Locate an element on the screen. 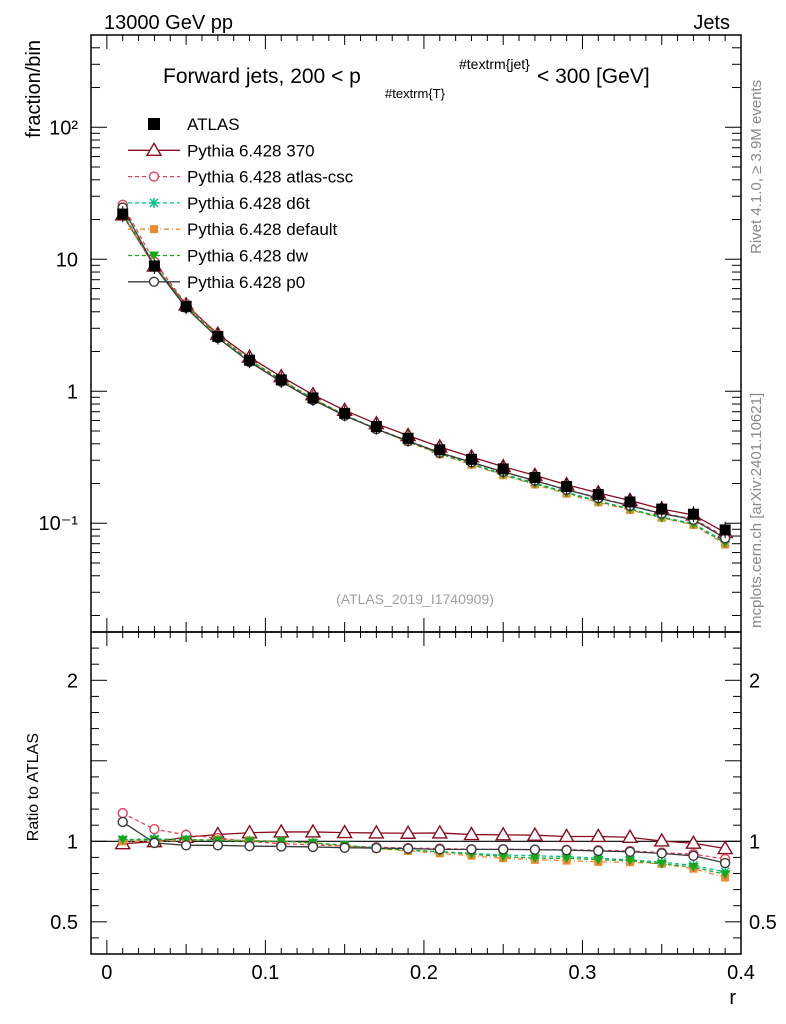  legend-label: Pythia 6.428 p0 is located at coordinates (246, 282).